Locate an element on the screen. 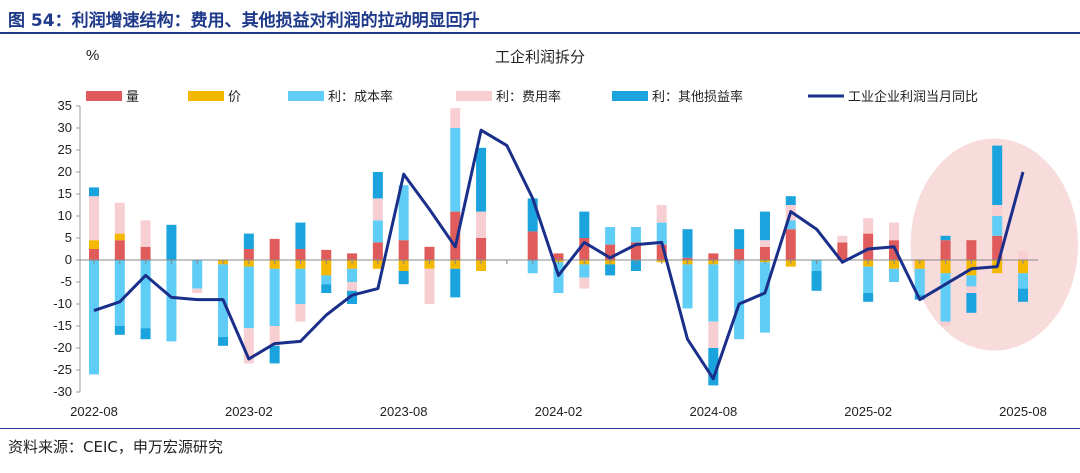 Image resolution: width=1080 pixels, height=473 pixels. figure-title: 图 54：利润增速结构：费用、其他损益对利润的拉动明显回升 is located at coordinates (244, 21).